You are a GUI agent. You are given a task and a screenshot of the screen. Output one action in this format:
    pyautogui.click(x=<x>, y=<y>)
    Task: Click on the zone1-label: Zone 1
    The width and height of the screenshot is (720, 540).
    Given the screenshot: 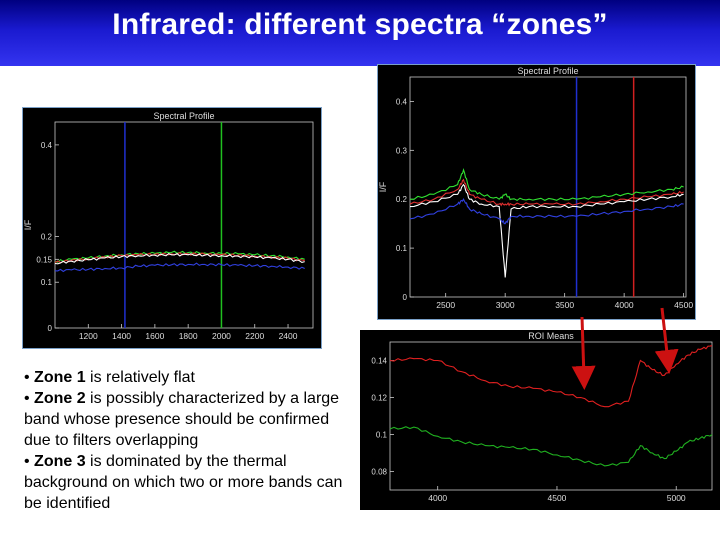 What is the action you would take?
    pyautogui.click(x=60, y=377)
    